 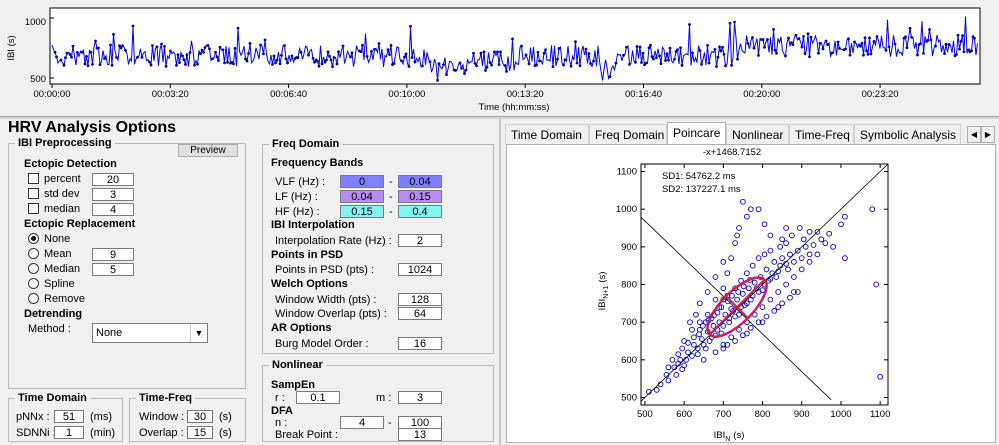 I want to click on replace-median-radio, so click(x=33, y=268).